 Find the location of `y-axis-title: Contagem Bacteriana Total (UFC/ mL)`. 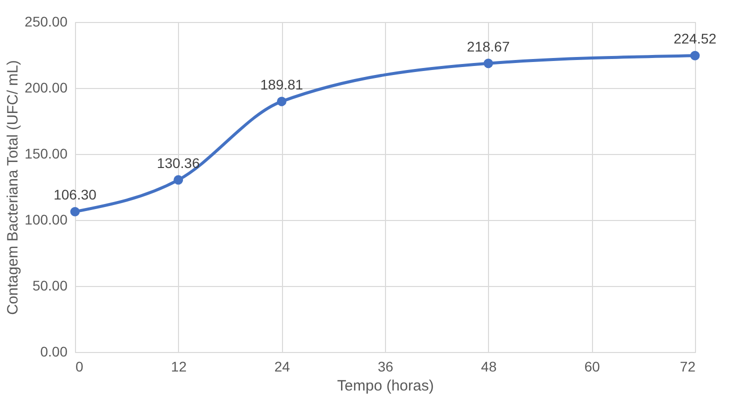

y-axis-title: Contagem Bacteriana Total (UFC/ mL) is located at coordinates (13, 187).